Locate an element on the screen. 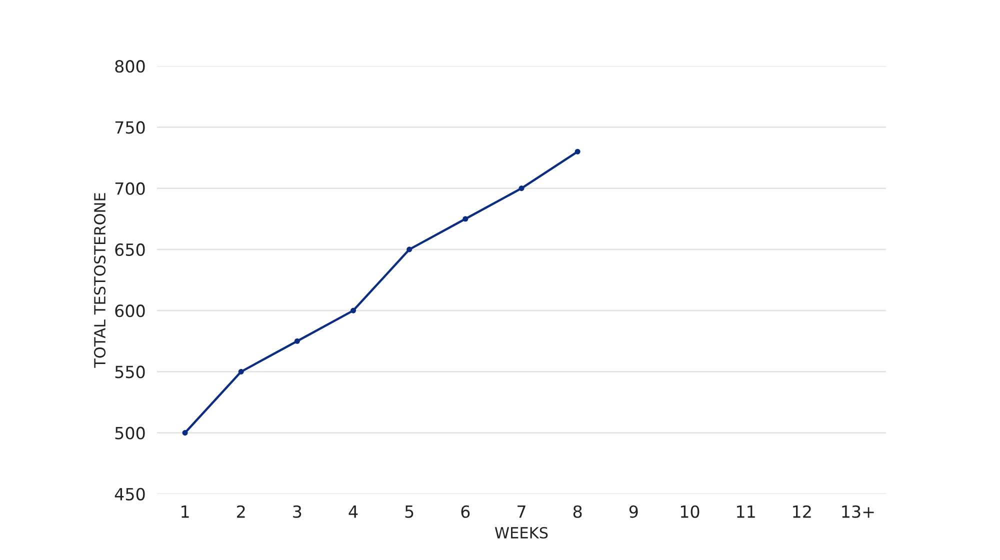 Image resolution: width=1000 pixels, height=560 pixels. x-tick-label: 12 is located at coordinates (802, 511).